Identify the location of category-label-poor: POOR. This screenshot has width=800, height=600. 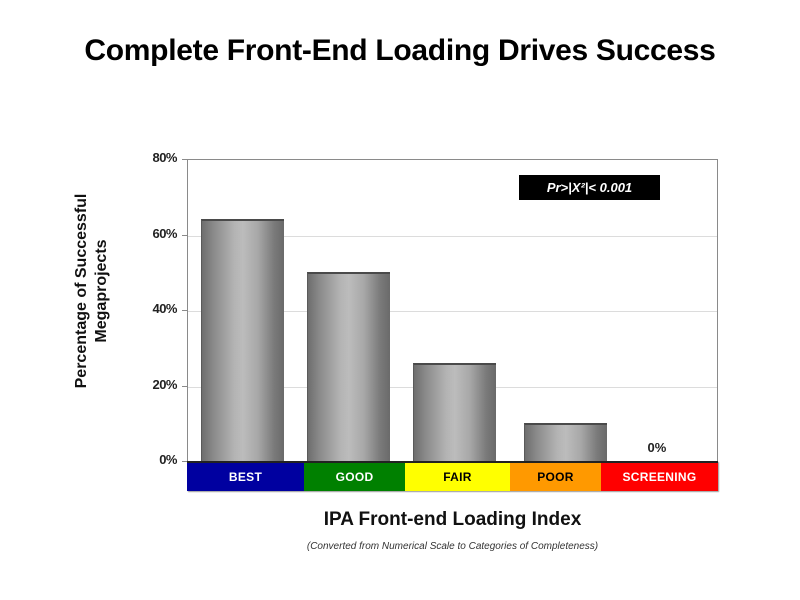
(555, 477).